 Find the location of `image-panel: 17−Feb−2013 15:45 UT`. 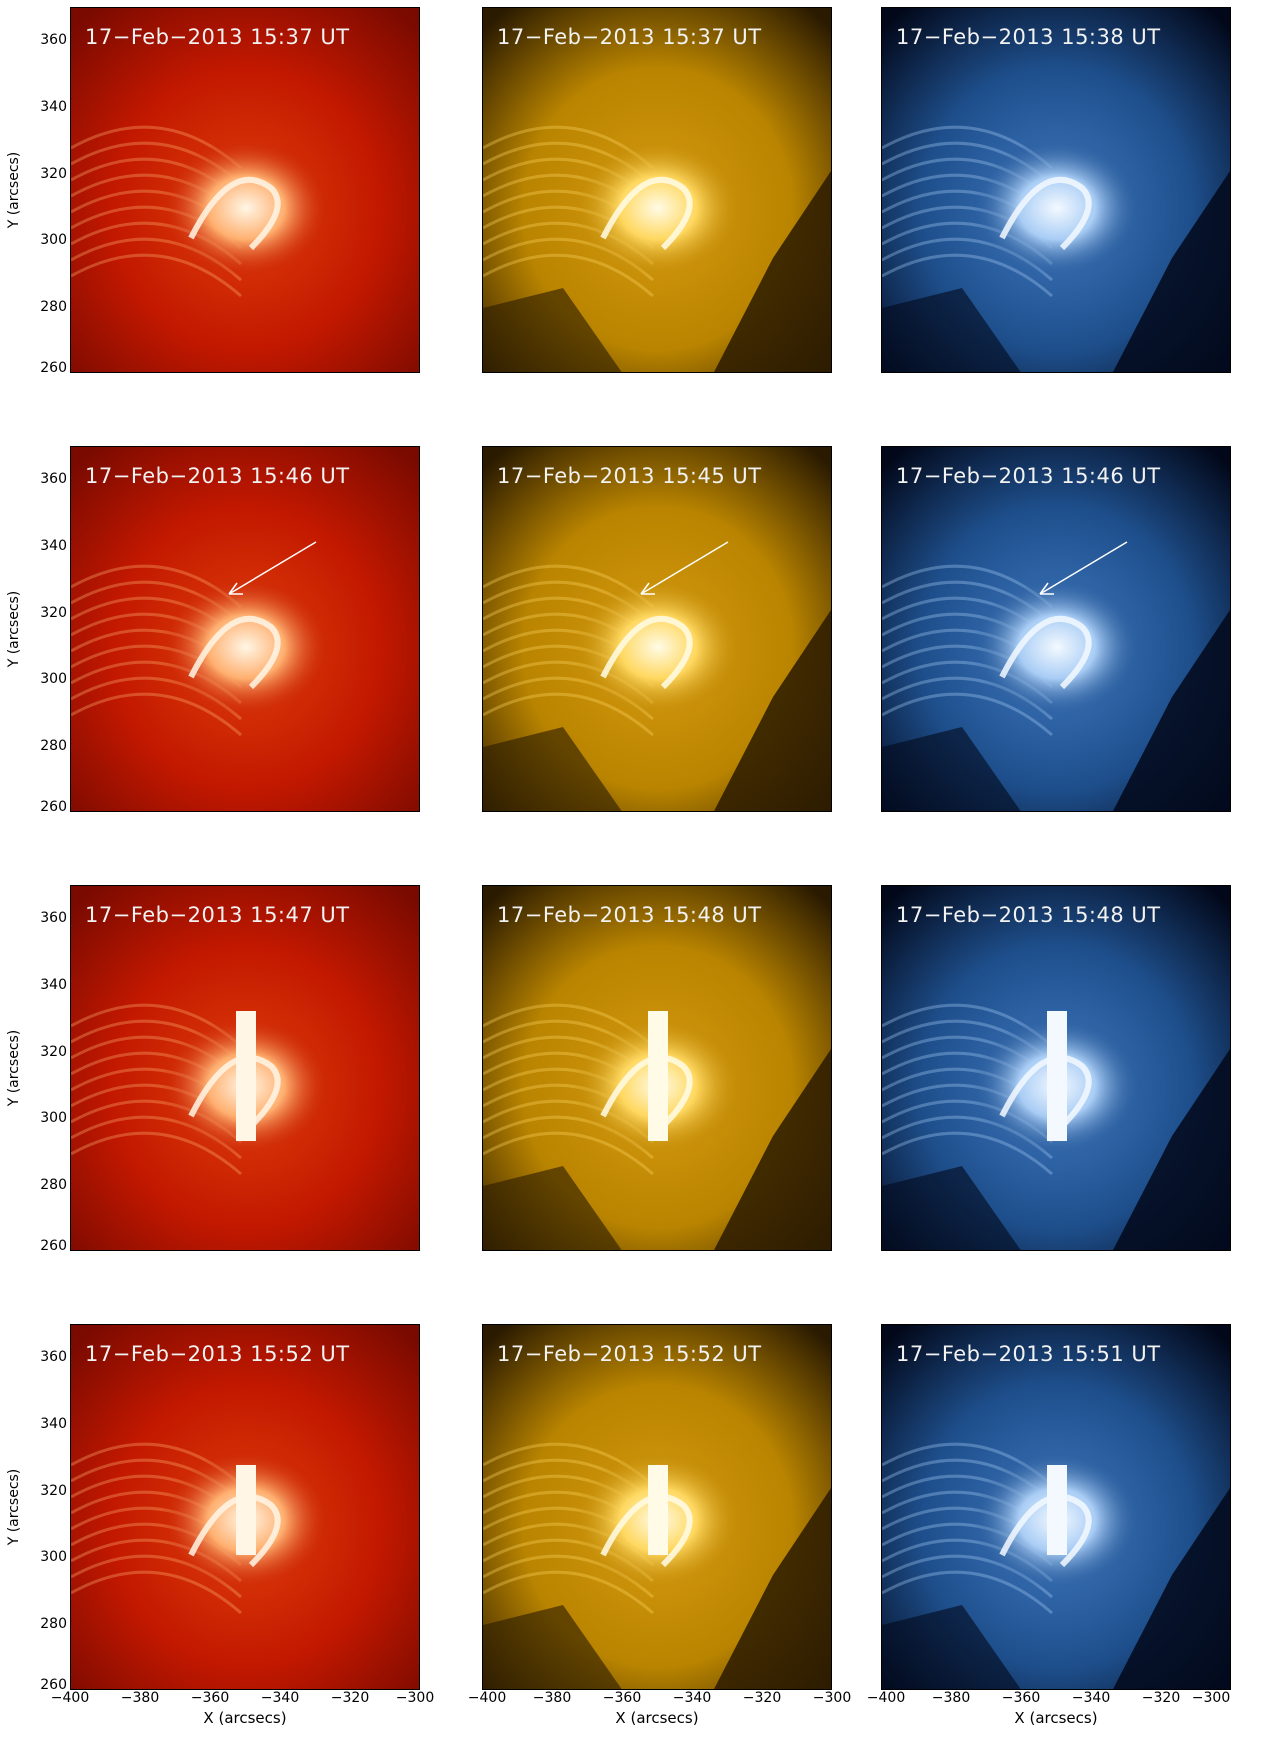

image-panel: 17−Feb−2013 15:45 UT is located at coordinates (657, 629).